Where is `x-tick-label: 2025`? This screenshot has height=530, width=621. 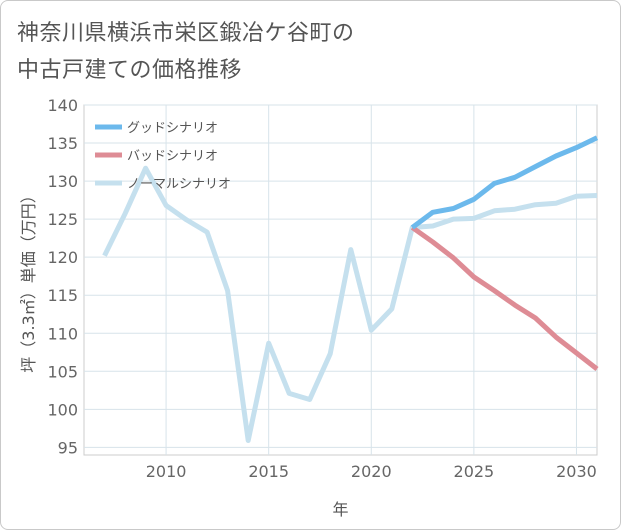
x-tick-label: 2025 is located at coordinates (474, 471).